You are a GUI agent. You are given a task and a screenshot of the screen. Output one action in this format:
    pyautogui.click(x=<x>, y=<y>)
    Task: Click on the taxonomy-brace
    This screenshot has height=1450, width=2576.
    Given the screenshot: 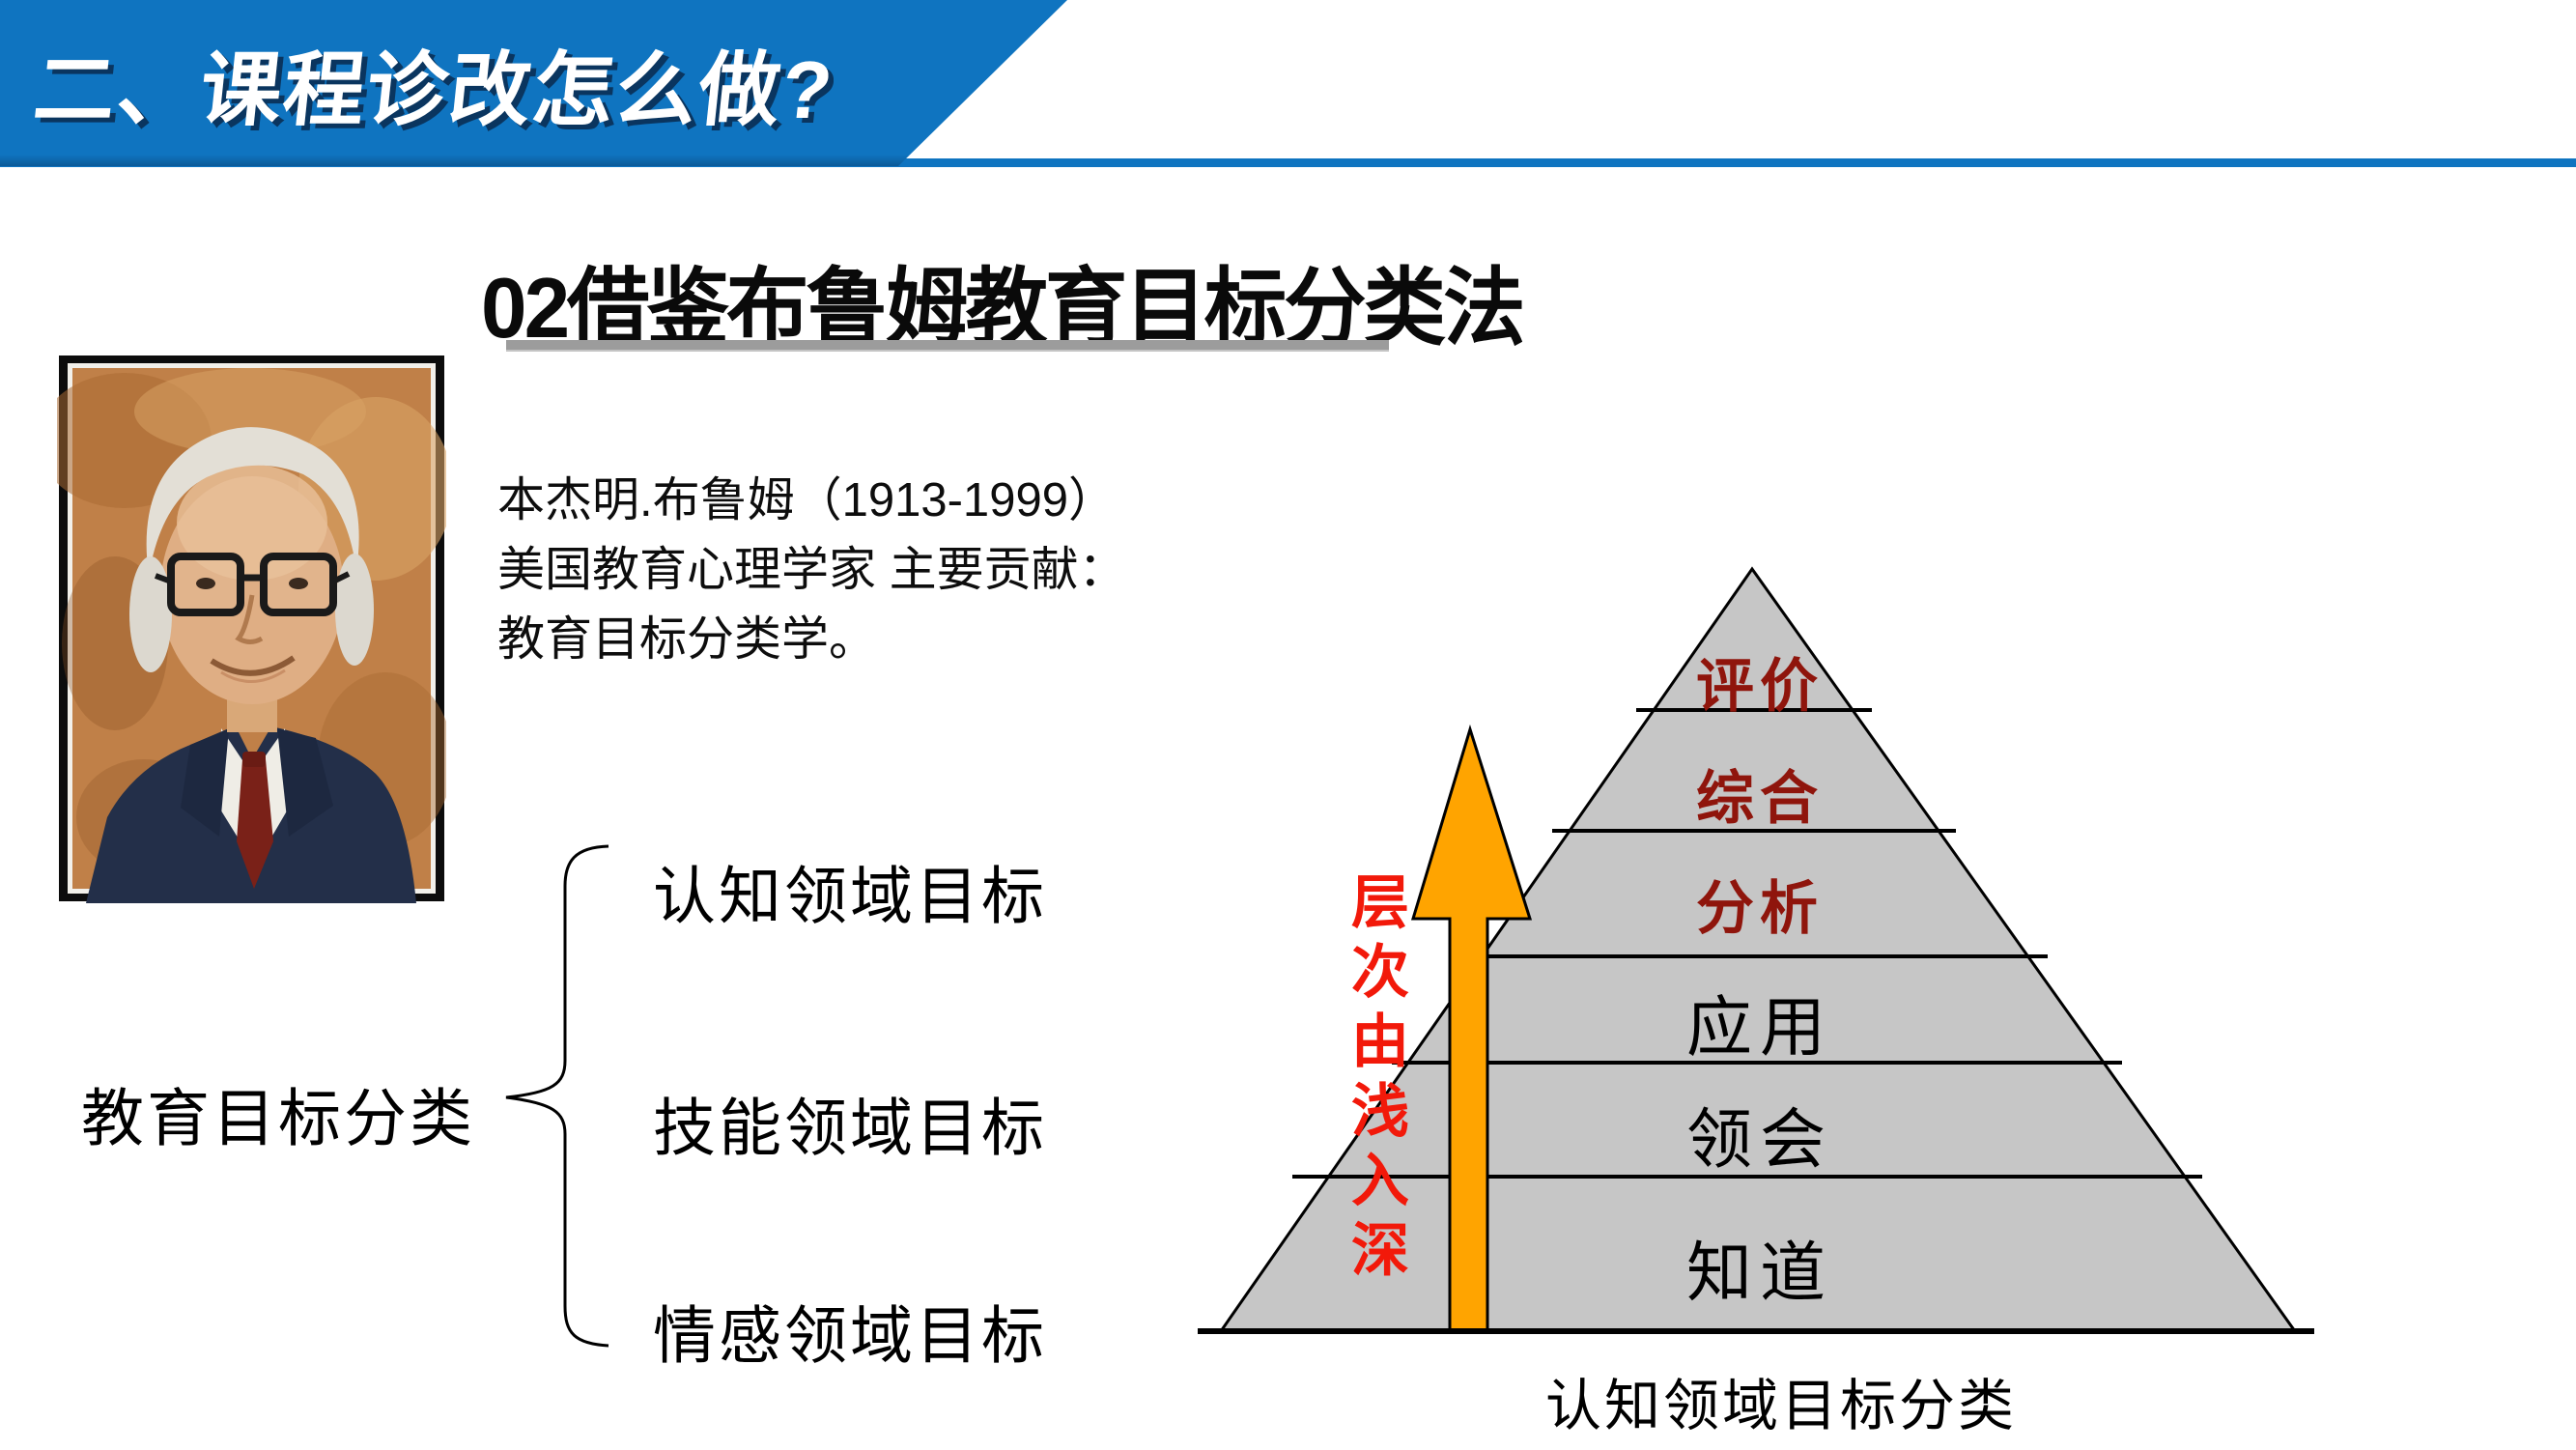 What is the action you would take?
    pyautogui.click(x=557, y=1096)
    